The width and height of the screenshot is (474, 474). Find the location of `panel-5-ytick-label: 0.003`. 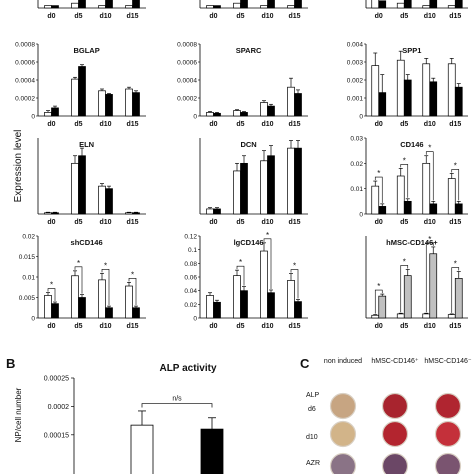

panel-5-ytick-label: 0.003 is located at coordinates (355, 63).